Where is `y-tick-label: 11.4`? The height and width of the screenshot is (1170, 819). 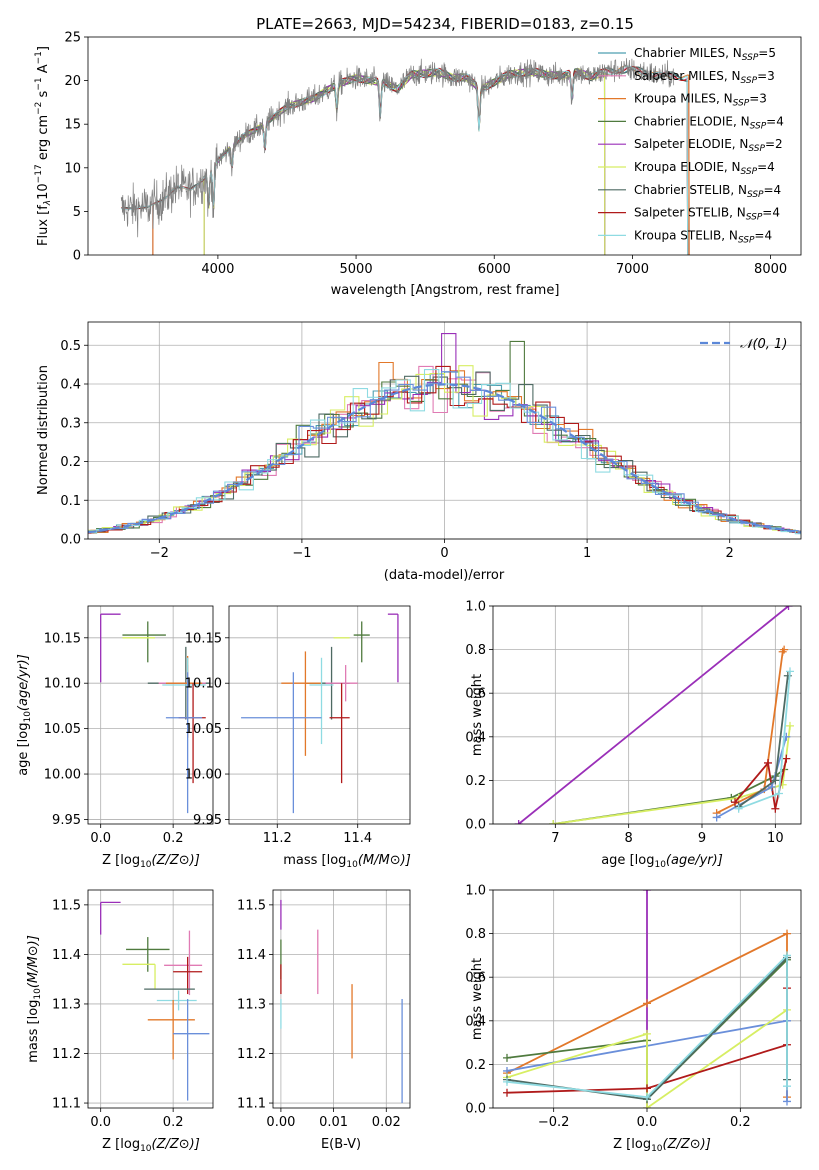
y-tick-label: 11.4 is located at coordinates (66, 955).